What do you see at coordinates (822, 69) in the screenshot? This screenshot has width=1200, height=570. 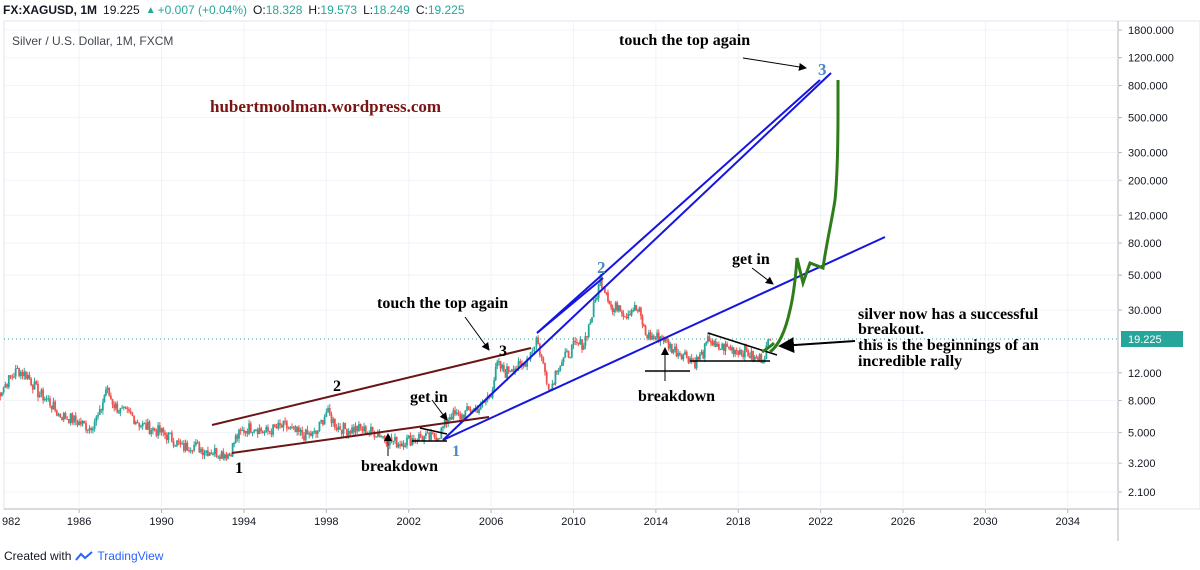 I see `wave-label-3-blue: 3` at bounding box center [822, 69].